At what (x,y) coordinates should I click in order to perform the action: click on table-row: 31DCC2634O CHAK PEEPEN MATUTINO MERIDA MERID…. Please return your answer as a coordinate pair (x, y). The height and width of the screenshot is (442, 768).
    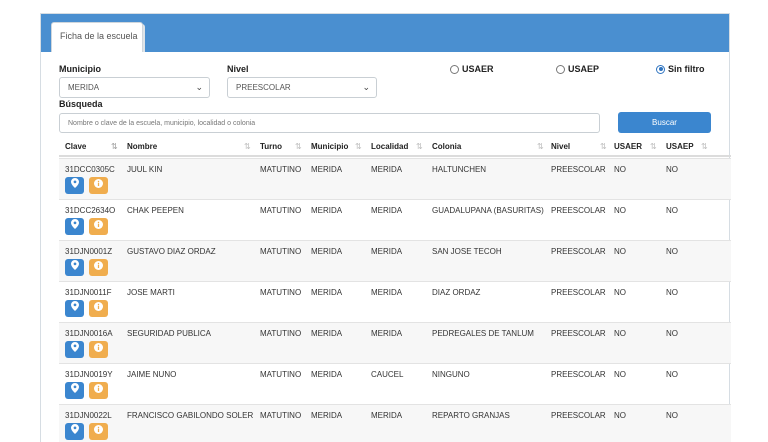
    Looking at the image, I should click on (395, 219).